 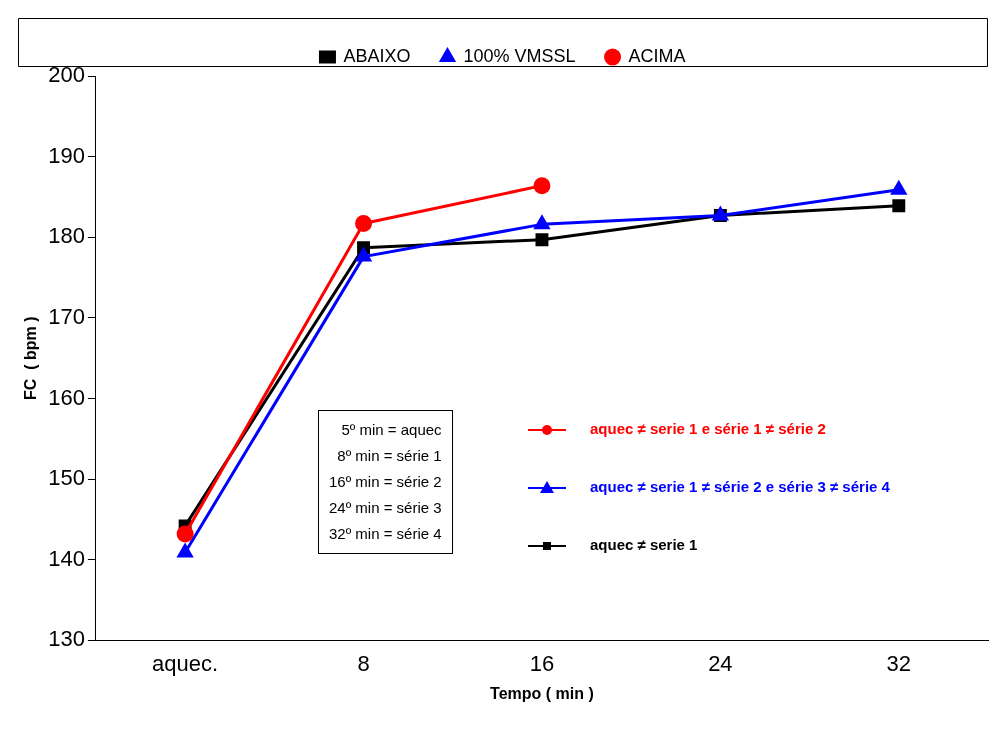 What do you see at coordinates (66, 558) in the screenshot?
I see `y-tick-label: 140` at bounding box center [66, 558].